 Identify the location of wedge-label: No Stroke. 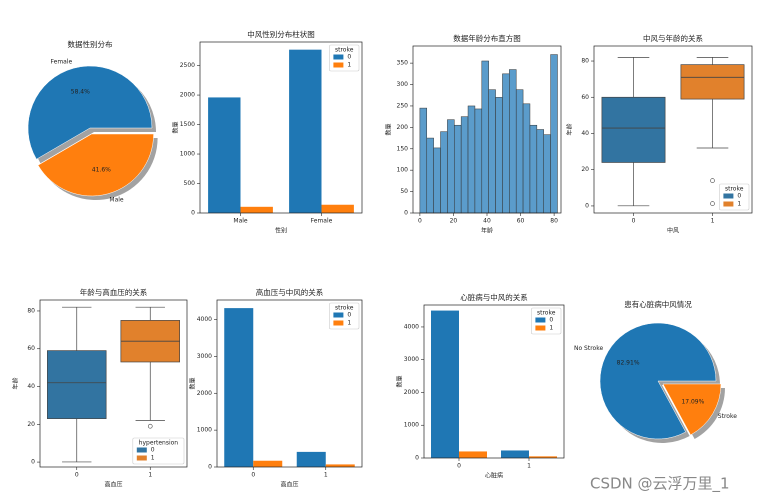
(588, 348).